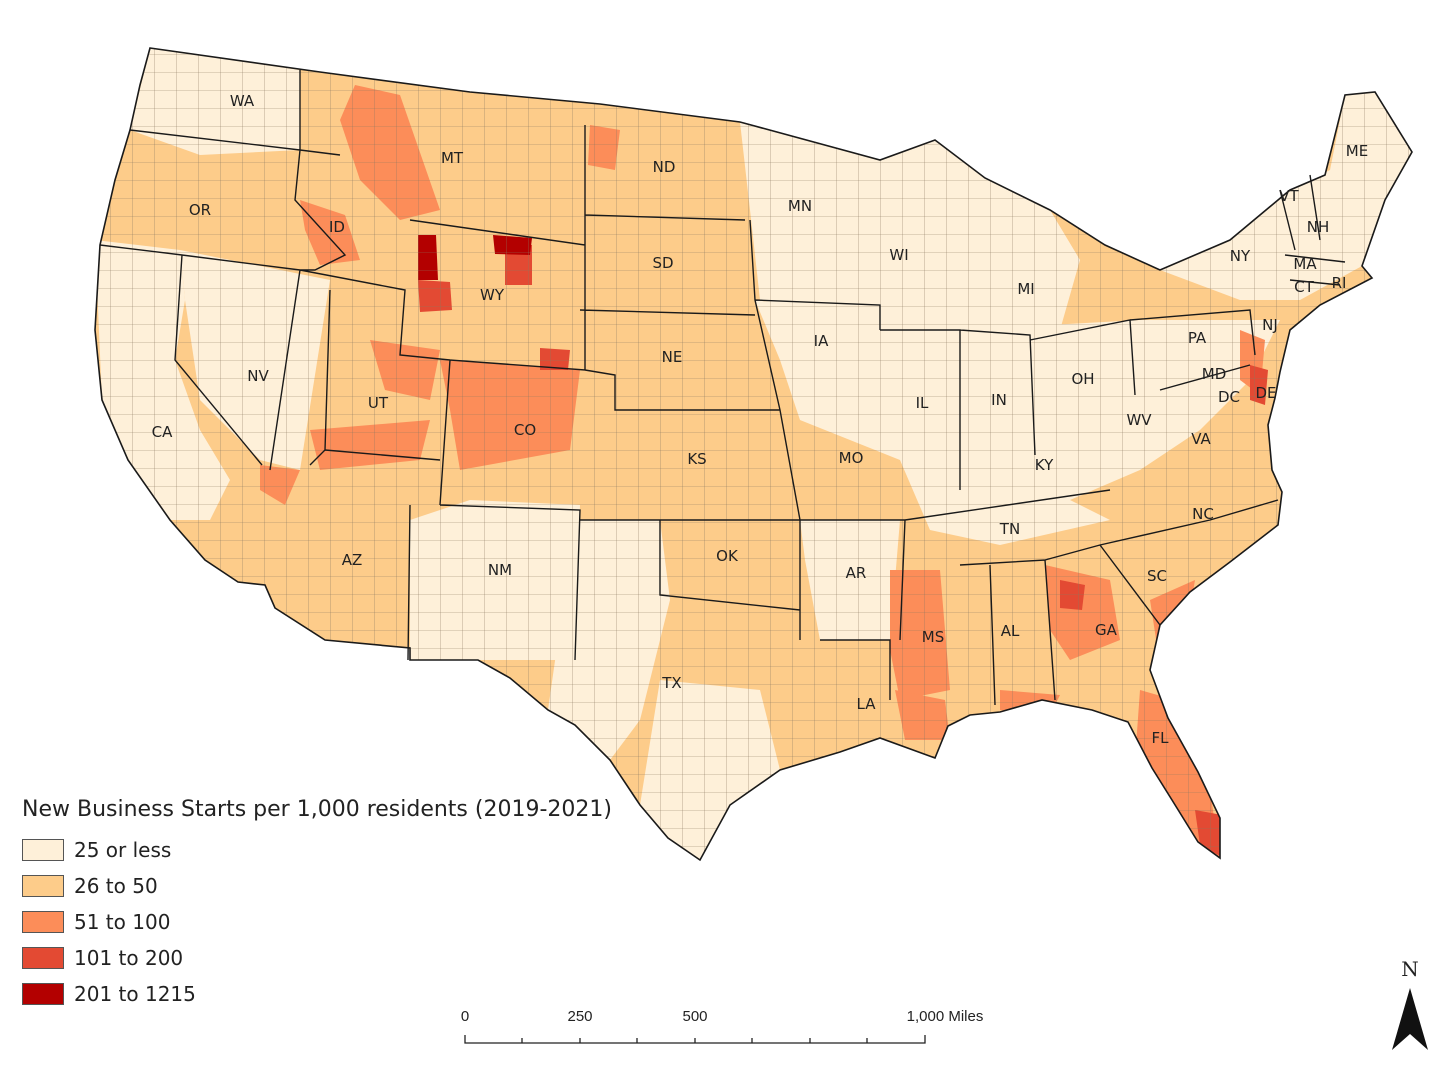  Describe the element at coordinates (492, 295) in the screenshot. I see `state-label-wy: WY` at that location.